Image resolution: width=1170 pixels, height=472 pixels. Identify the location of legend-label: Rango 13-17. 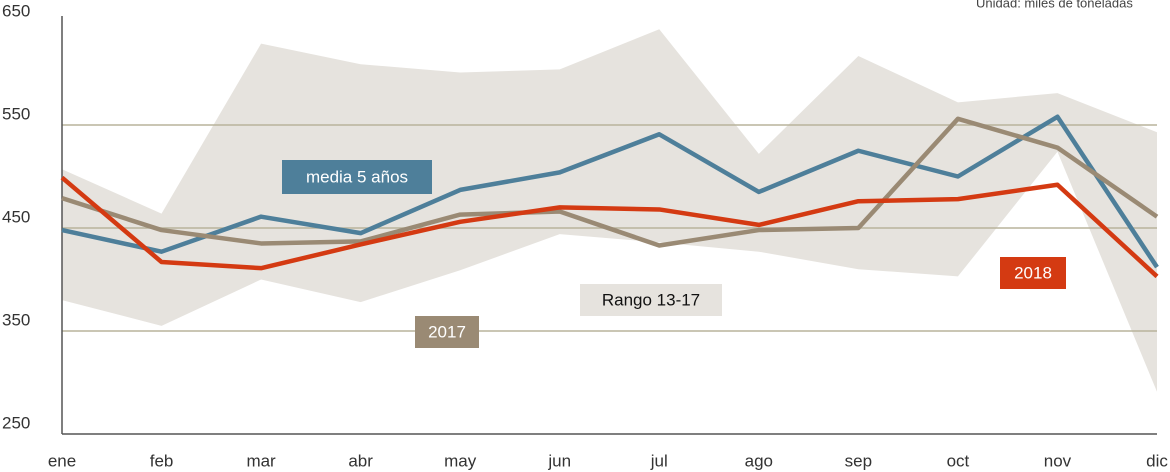
(651, 299).